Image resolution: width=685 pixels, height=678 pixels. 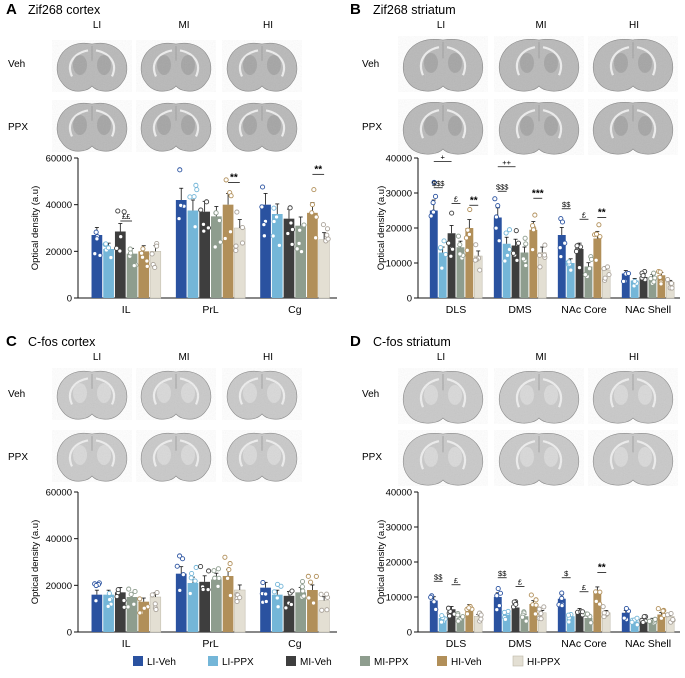 What do you see at coordinates (506, 162) in the screenshot?
I see `significance-label: ++` at bounding box center [506, 162].